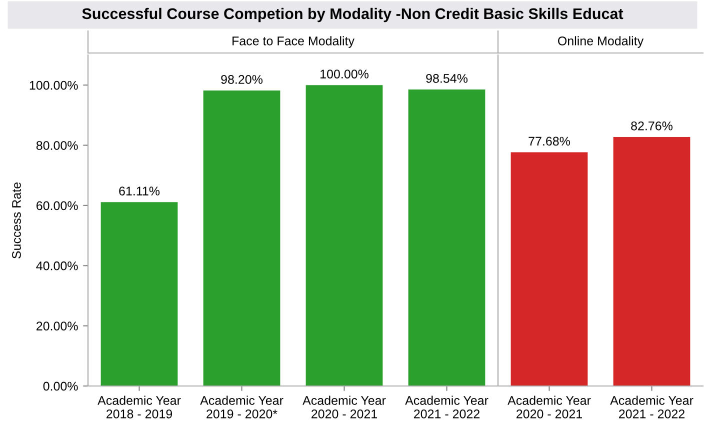  Describe the element at coordinates (353, 15) in the screenshot. I see `chart-title: Successful Course Competion by Modality -Non Credit Basic Skills Educat` at that location.